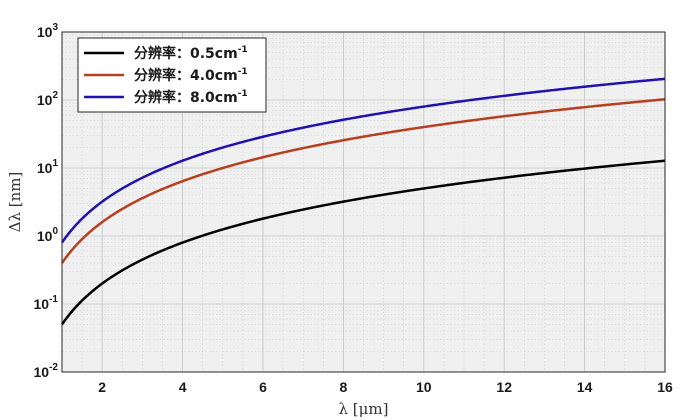 The width and height of the screenshot is (682, 420). What do you see at coordinates (364, 409) in the screenshot?
I see `x-axis-label: λ [μm]` at bounding box center [364, 409].